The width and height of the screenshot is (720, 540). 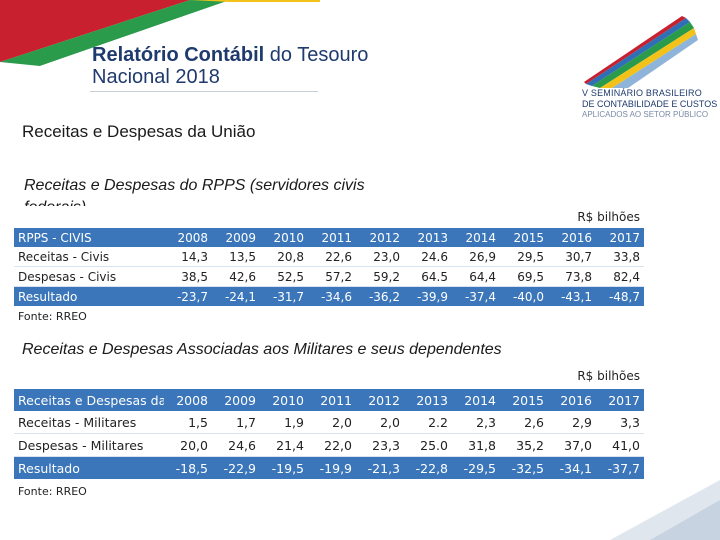 What do you see at coordinates (156, 77) in the screenshot?
I see `page-title-line2: Nacional 2018` at bounding box center [156, 77].